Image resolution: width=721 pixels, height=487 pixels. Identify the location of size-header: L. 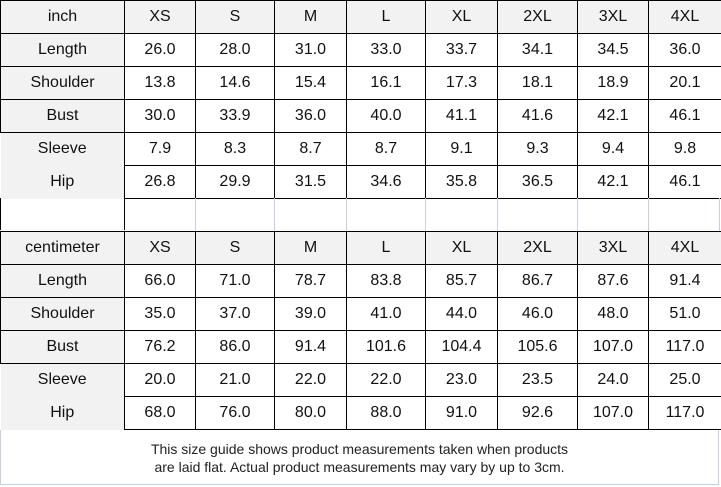
(386, 248).